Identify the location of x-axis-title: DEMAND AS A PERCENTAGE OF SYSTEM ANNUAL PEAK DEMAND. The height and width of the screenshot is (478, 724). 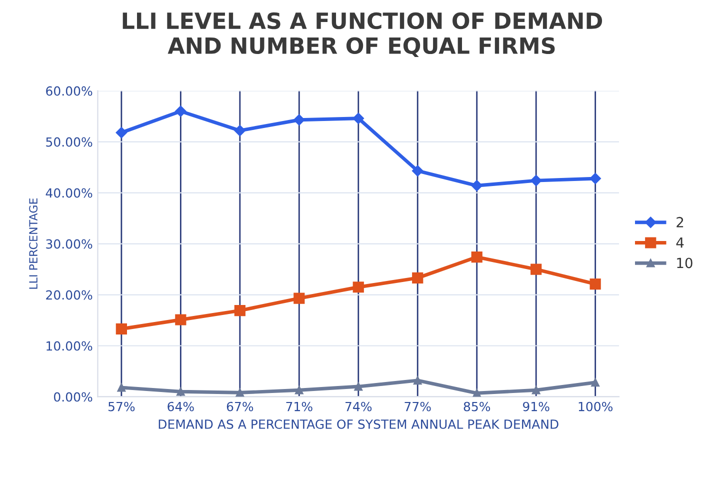
(358, 424).